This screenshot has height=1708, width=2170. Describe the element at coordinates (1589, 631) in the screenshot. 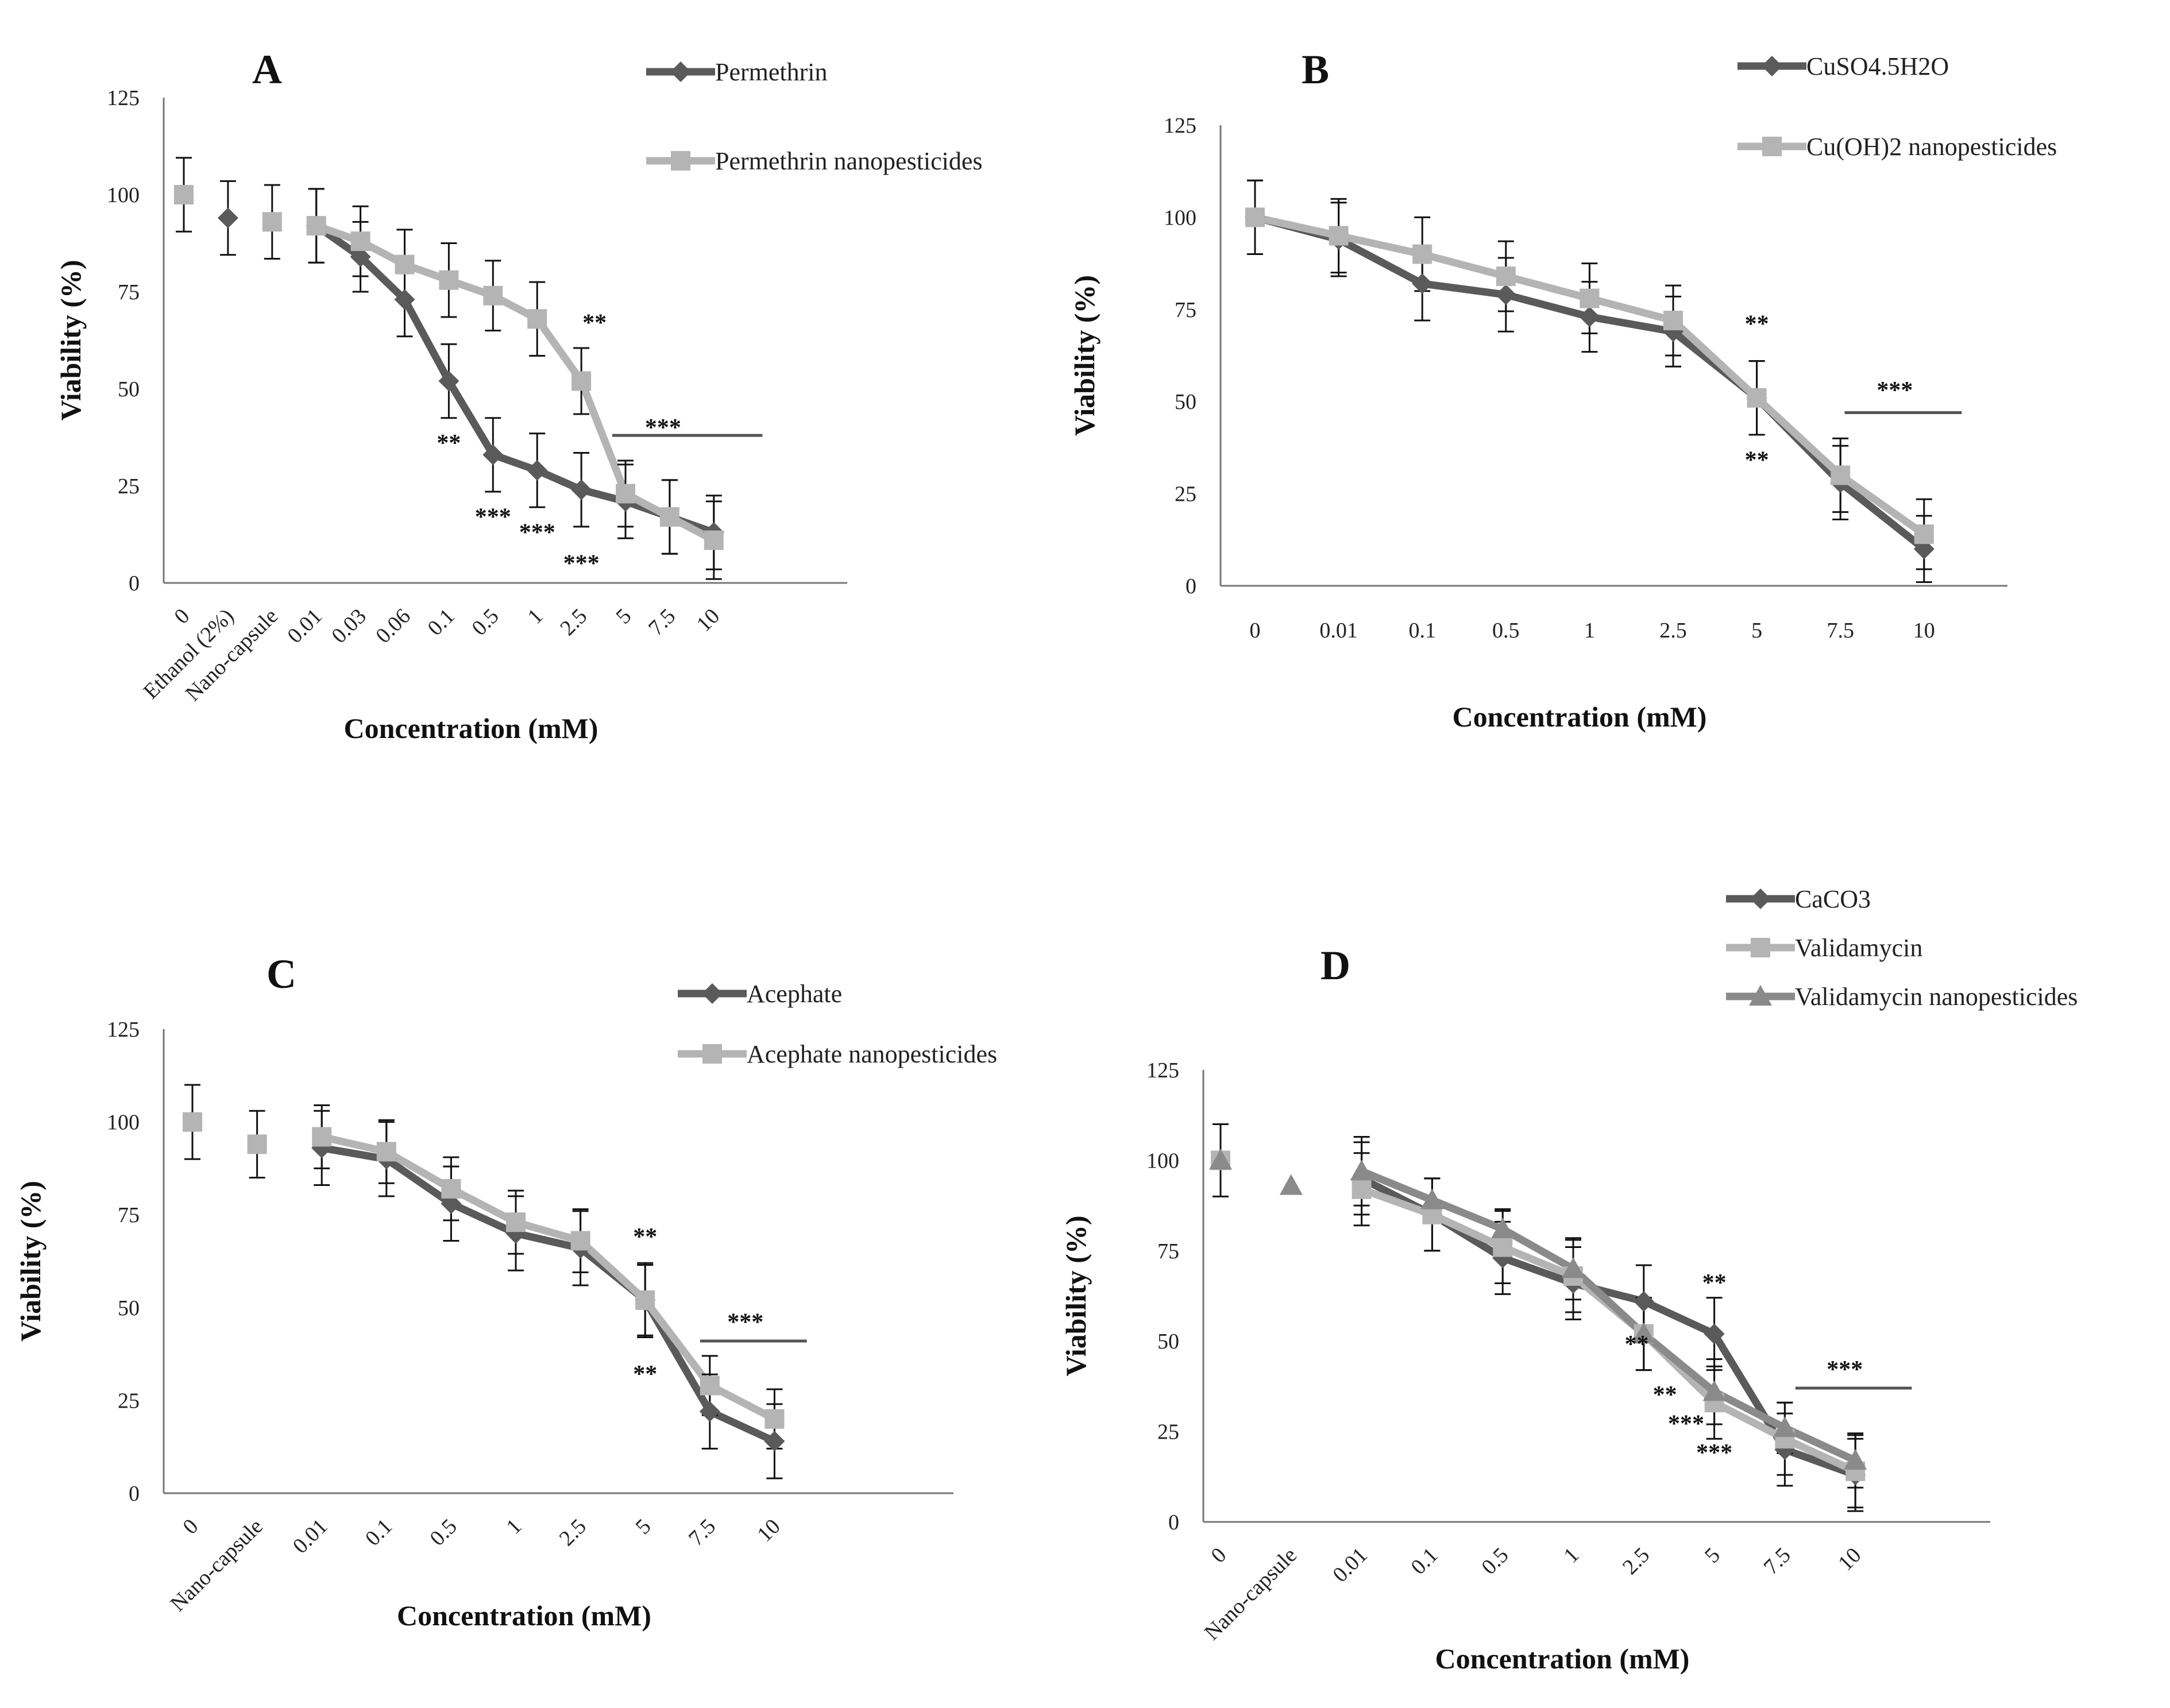

I see `x-tick-label: 1` at that location.